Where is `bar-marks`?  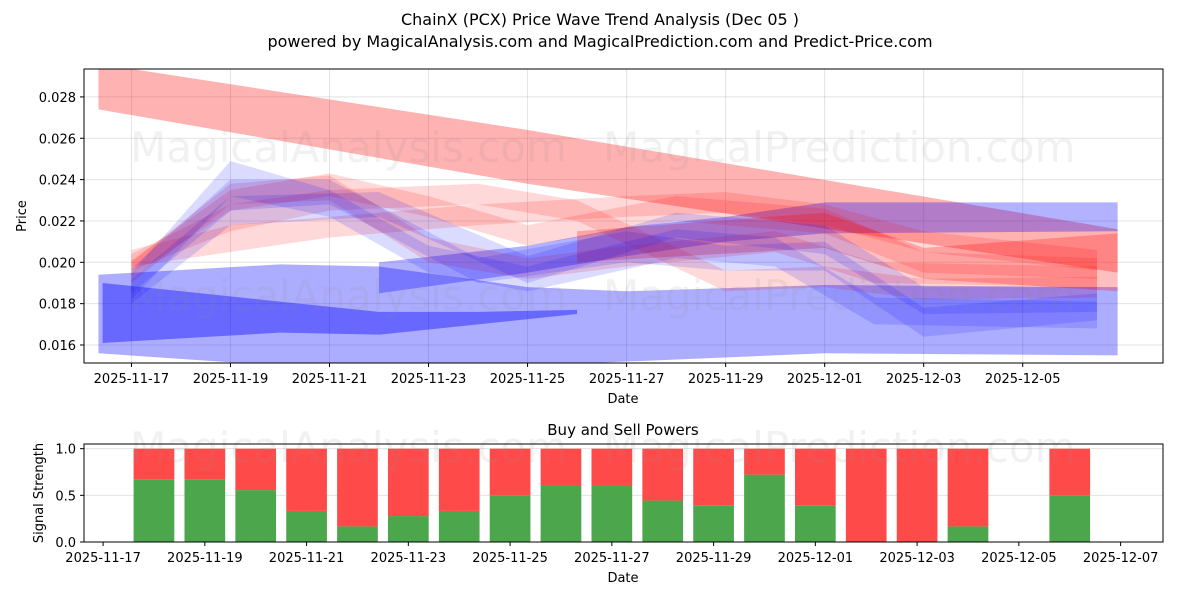
bar-marks is located at coordinates (612, 495).